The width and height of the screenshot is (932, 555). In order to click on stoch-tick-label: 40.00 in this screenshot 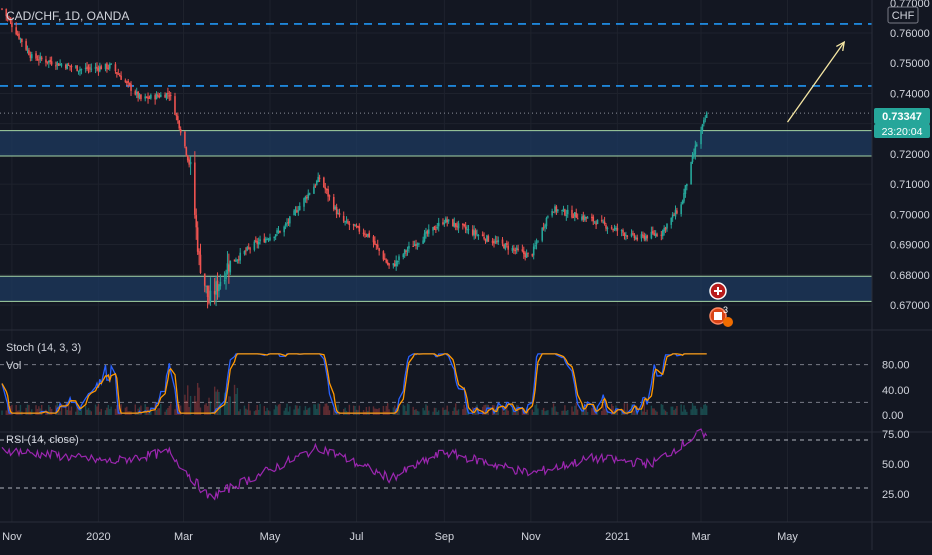, I will do `click(896, 391)`.